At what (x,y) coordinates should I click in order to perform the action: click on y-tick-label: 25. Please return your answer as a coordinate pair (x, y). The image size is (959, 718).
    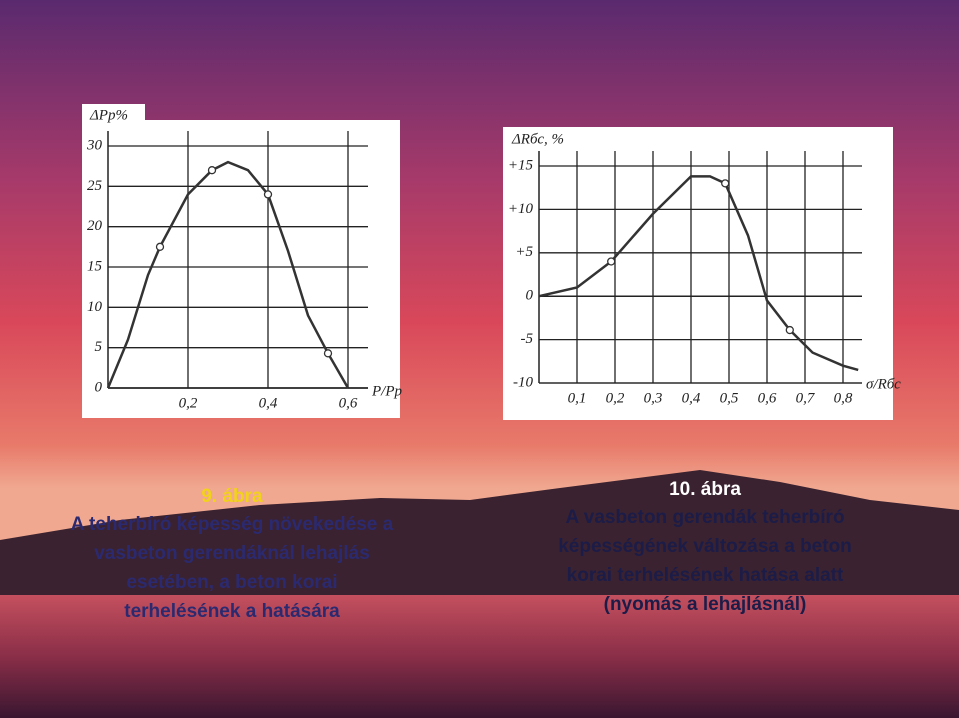
    Looking at the image, I should click on (95, 186).